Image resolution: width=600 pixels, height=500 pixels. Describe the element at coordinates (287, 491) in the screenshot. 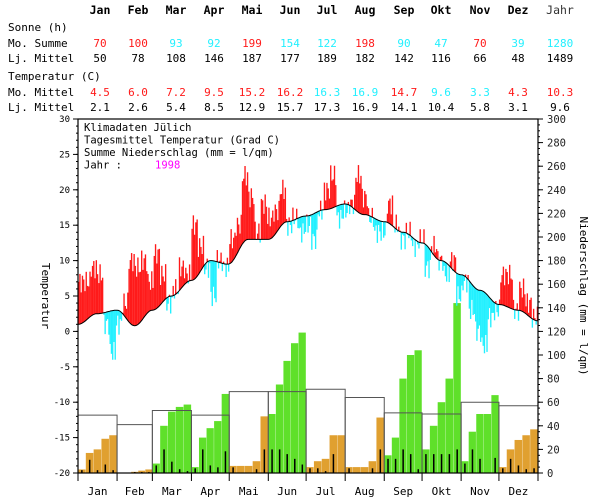

I see `x-tick-label: Jun` at that location.